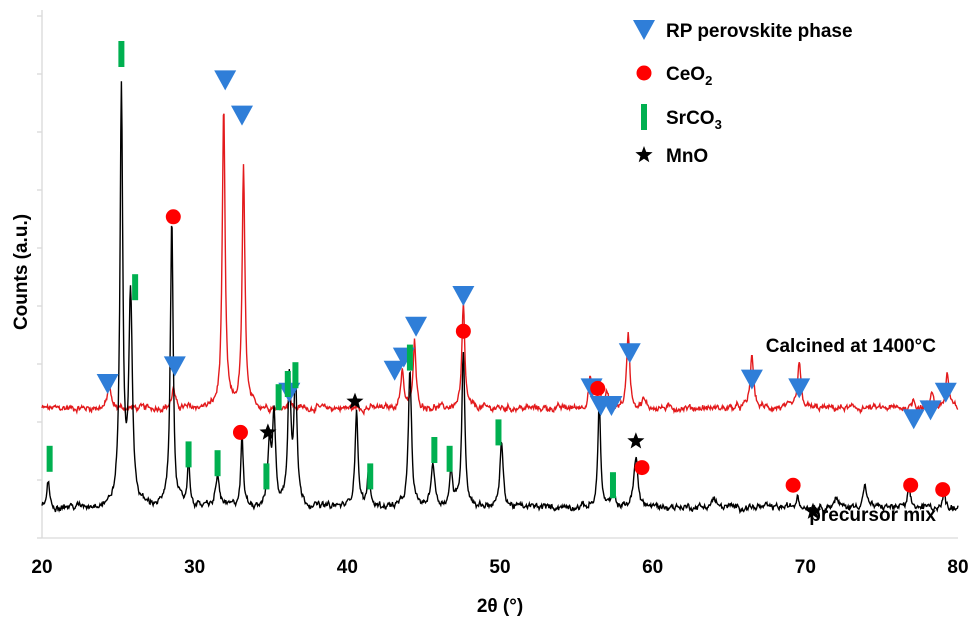 The height and width of the screenshot is (621, 971). What do you see at coordinates (743, 93) in the screenshot?
I see `legend: RP perovskite phase CeO2 SrCO3 MnO` at bounding box center [743, 93].